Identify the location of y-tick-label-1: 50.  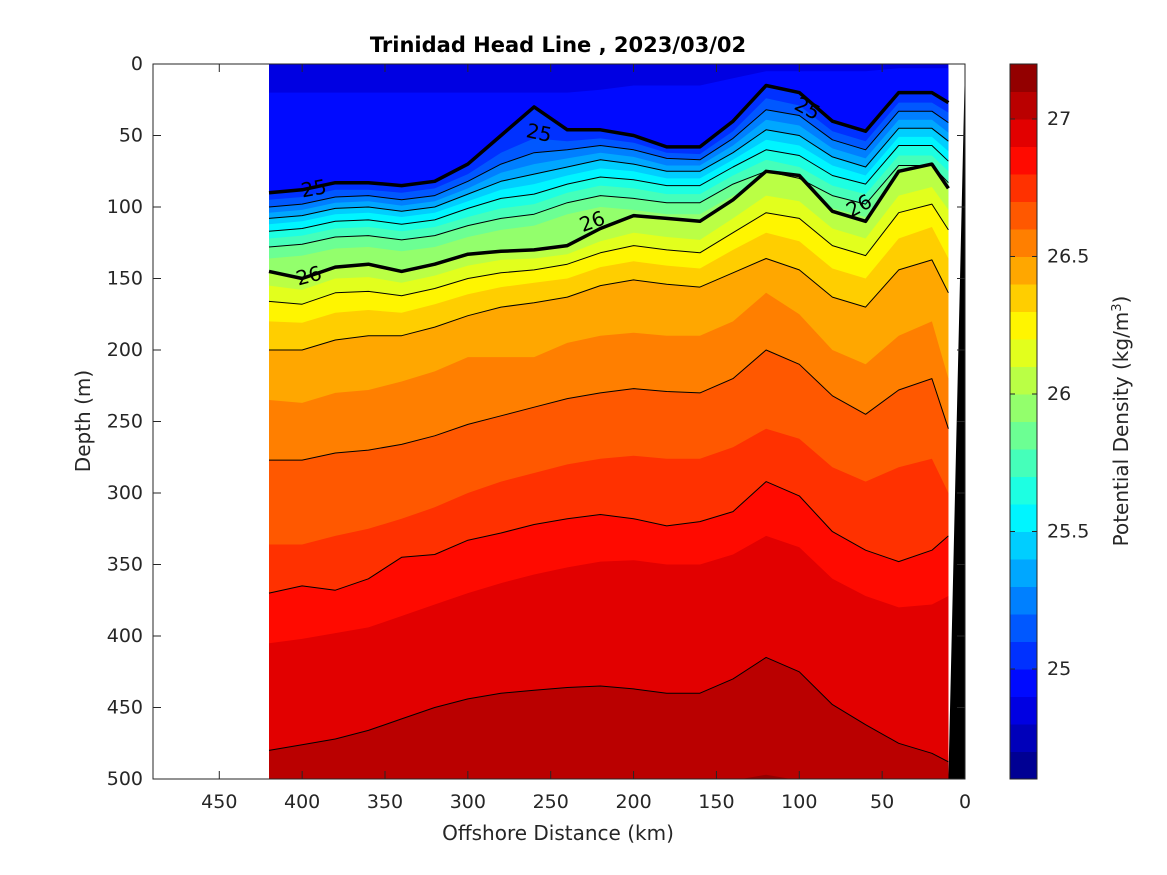
(131, 136).